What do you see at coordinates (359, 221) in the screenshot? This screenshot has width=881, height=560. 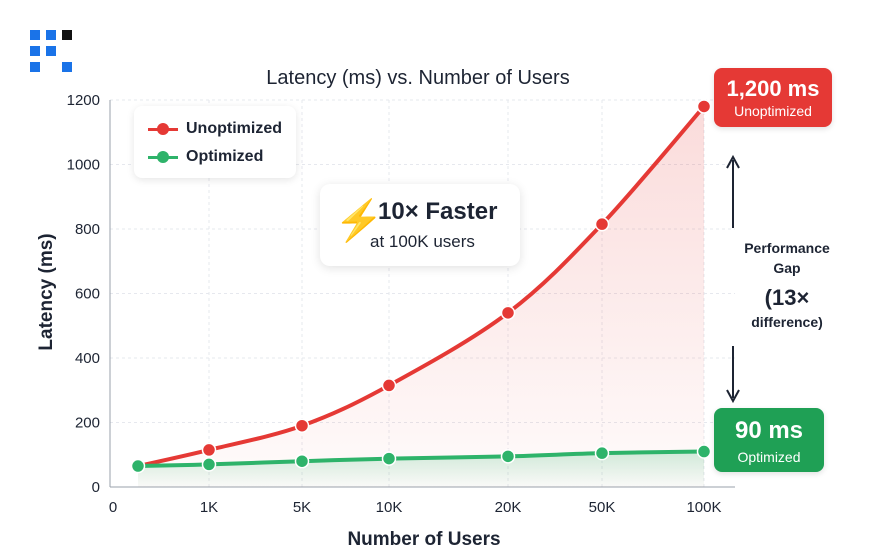 I see `lightning-bolt-icon: ⚡` at bounding box center [359, 221].